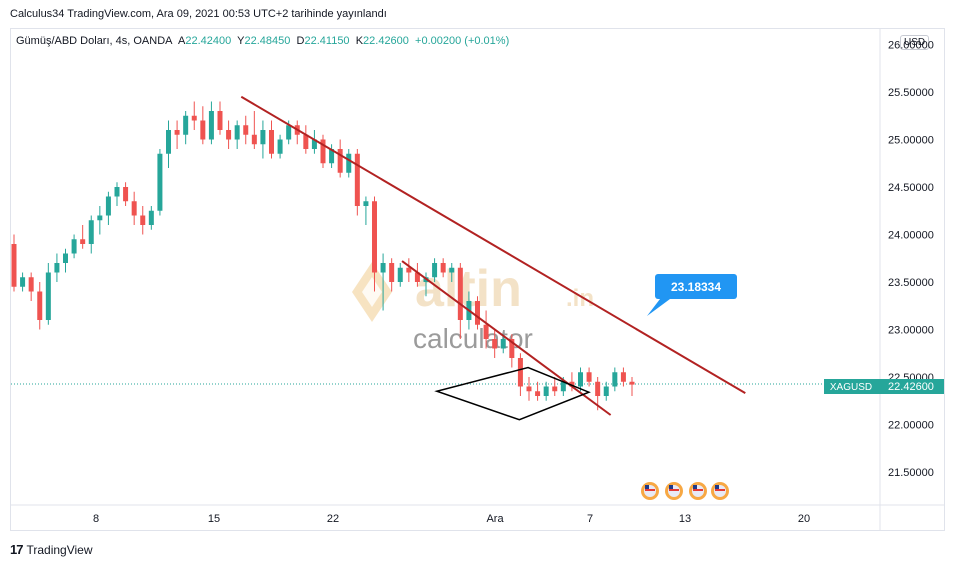 This screenshot has height=568, width=959. I want to click on price-callout: 23.18334, so click(692, 295).